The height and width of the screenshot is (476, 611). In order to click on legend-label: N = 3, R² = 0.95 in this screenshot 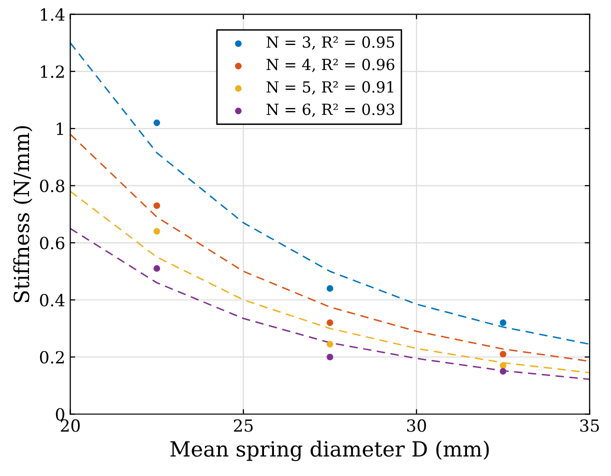, I will do `click(330, 43)`.